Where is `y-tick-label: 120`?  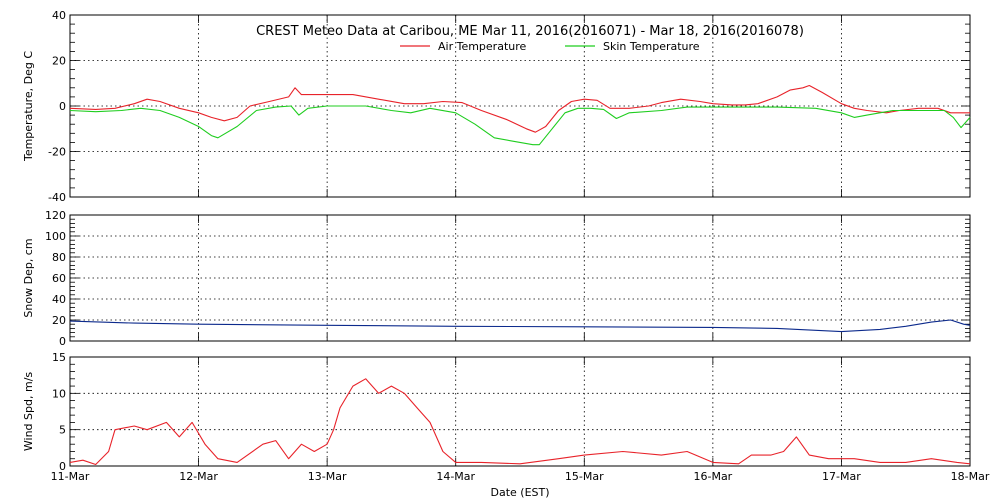 y-tick-label: 120 is located at coordinates (55, 215).